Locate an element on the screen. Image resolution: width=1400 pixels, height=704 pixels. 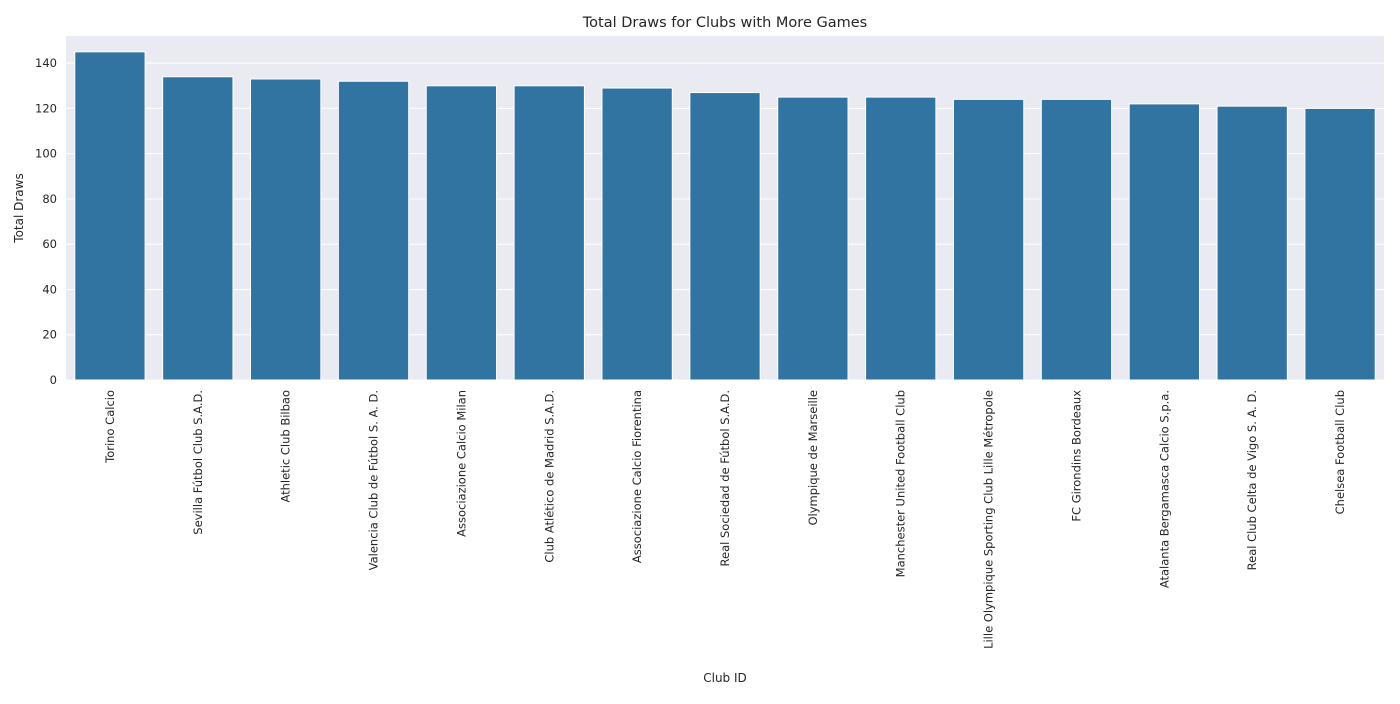
x-tick-label: Real Club Celta de Vigo S. A. D. is located at coordinates (1252, 480).